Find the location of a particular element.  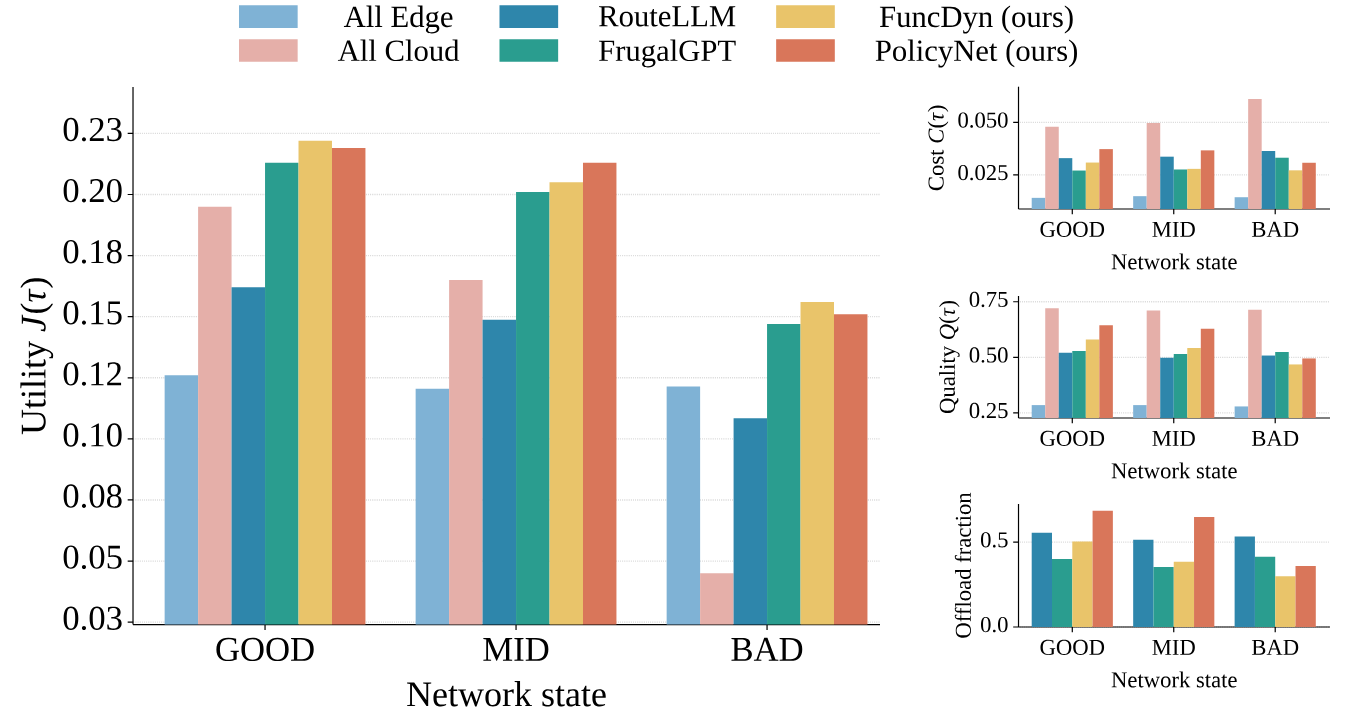

y-tick-label: 0.18 is located at coordinates (92, 252).